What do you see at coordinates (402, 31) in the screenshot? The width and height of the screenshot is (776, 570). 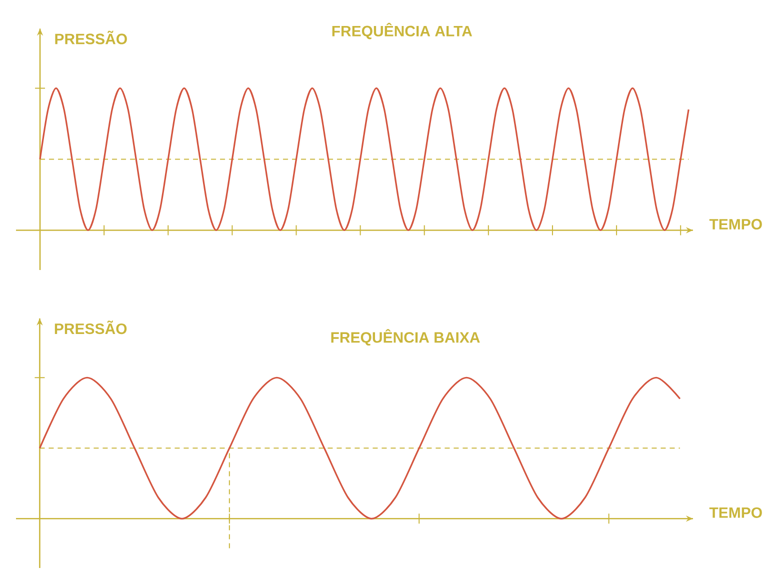 I see `chart-title: FREQUÊNCIA ALTA` at bounding box center [402, 31].